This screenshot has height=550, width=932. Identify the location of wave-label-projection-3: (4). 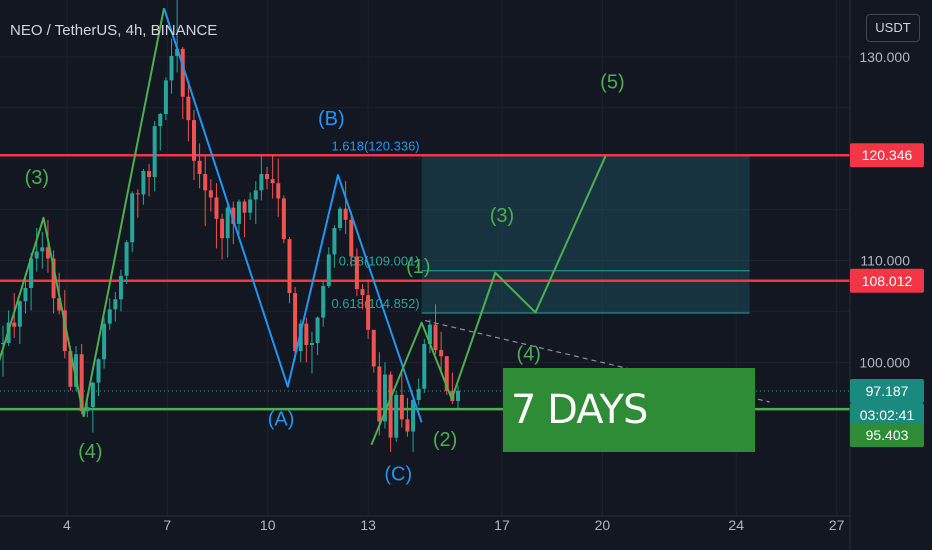
(529, 354).